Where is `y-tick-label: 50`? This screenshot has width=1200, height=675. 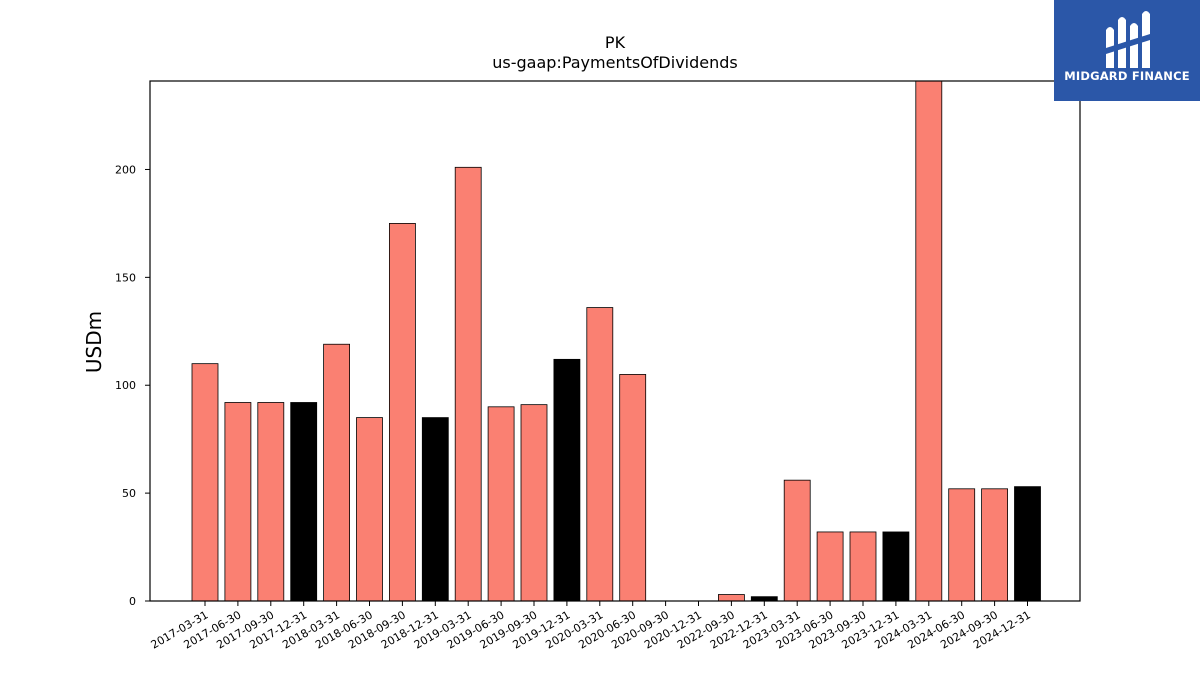
y-tick-label: 50 is located at coordinates (129, 493).